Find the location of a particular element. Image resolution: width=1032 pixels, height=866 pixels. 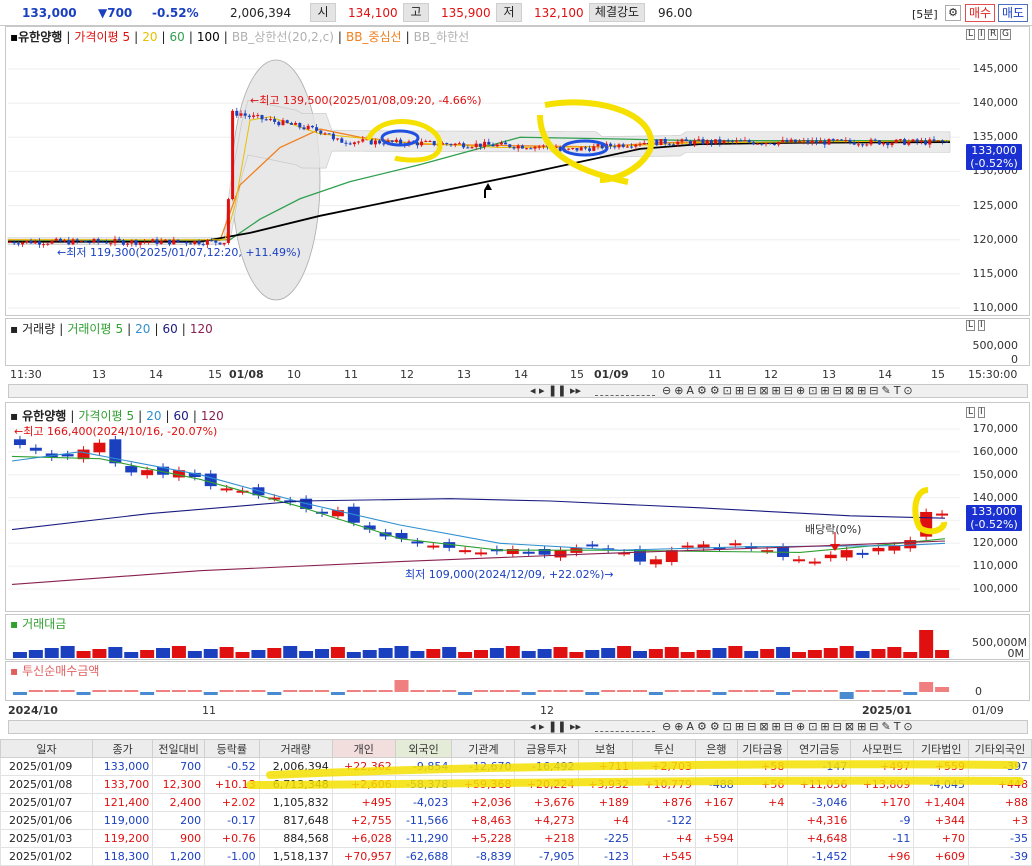

scale-toggle-l: L is located at coordinates (971, 34).